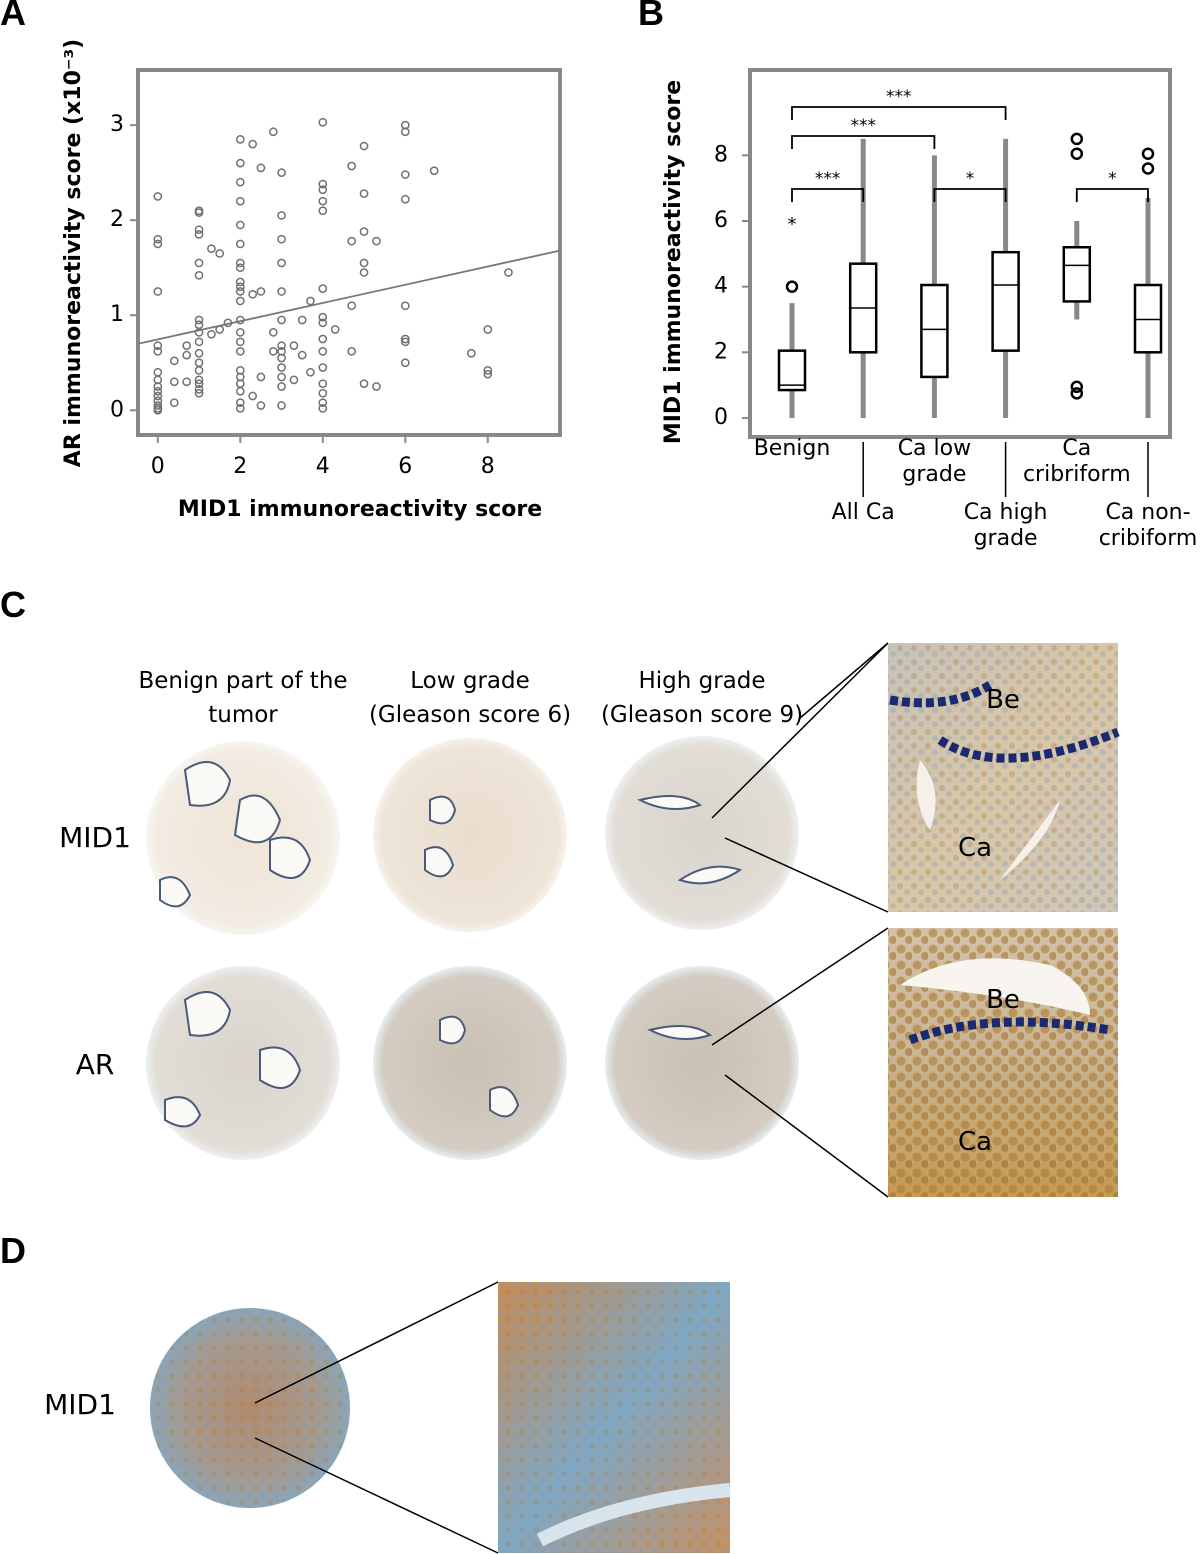 Image resolution: width=1200 pixels, height=1554 pixels. I want to click on y-tick-label: 8, so click(721, 154).